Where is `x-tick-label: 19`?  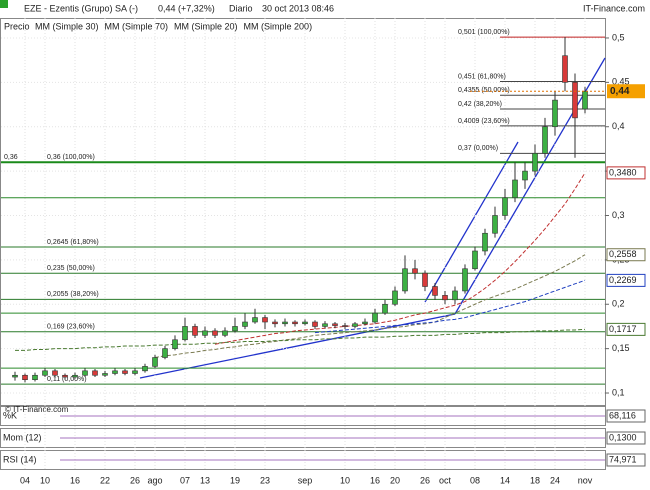 x-tick-label: 19 is located at coordinates (235, 480).